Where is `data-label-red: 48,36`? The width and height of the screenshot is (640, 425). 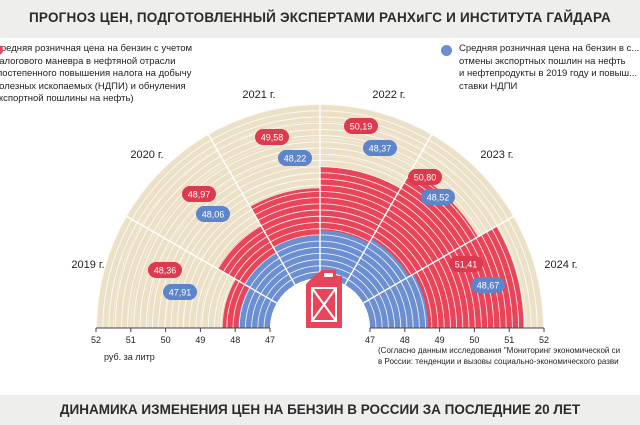 data-label-red: 48,36 is located at coordinates (165, 270).